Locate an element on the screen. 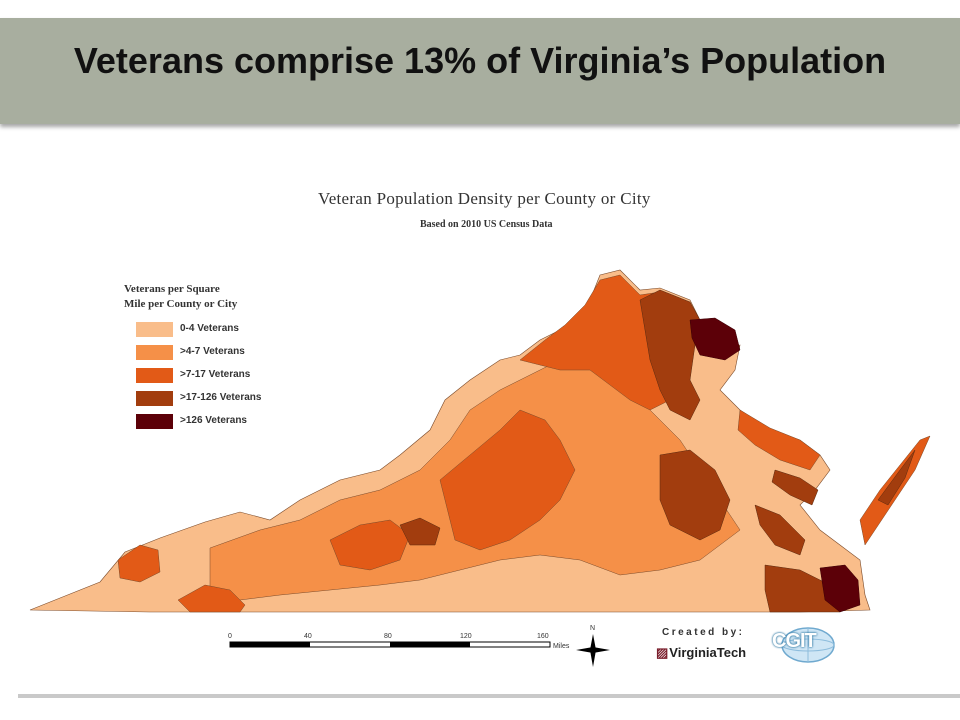 This screenshot has height=720, width=960. region-northern-neck is located at coordinates (779, 440).